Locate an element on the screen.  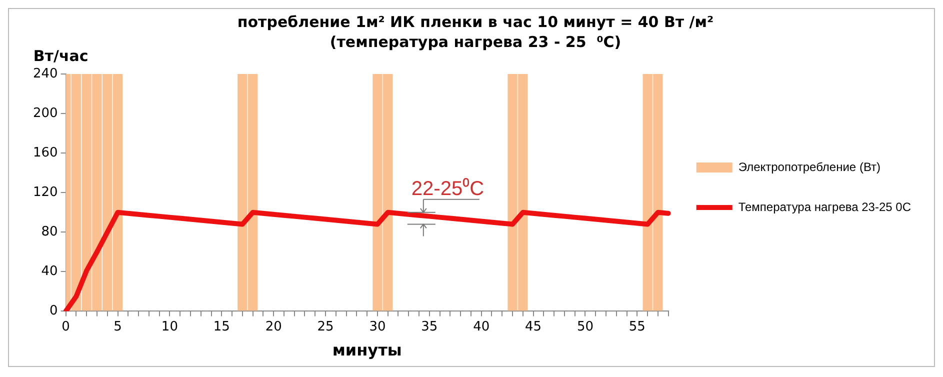
legend-label: Электропотребление (Вт) is located at coordinates (809, 167).